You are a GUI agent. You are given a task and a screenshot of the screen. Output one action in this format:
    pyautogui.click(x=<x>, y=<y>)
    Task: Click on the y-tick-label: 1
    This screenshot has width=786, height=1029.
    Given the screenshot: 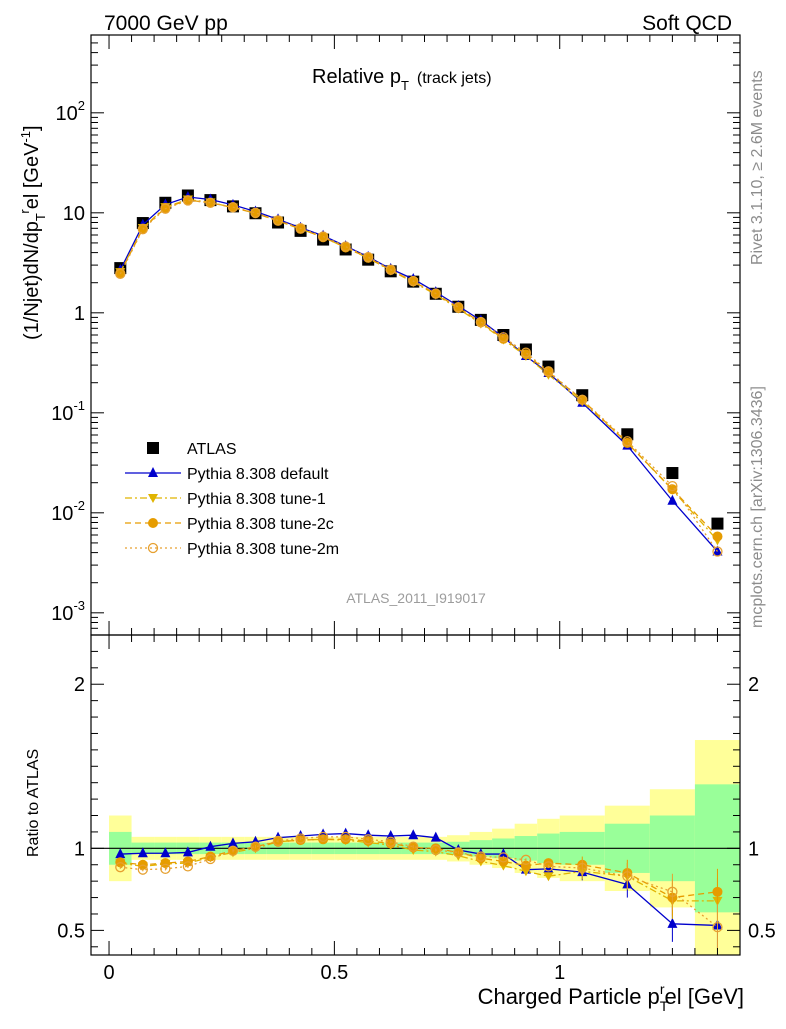 What is the action you would take?
    pyautogui.click(x=79, y=314)
    